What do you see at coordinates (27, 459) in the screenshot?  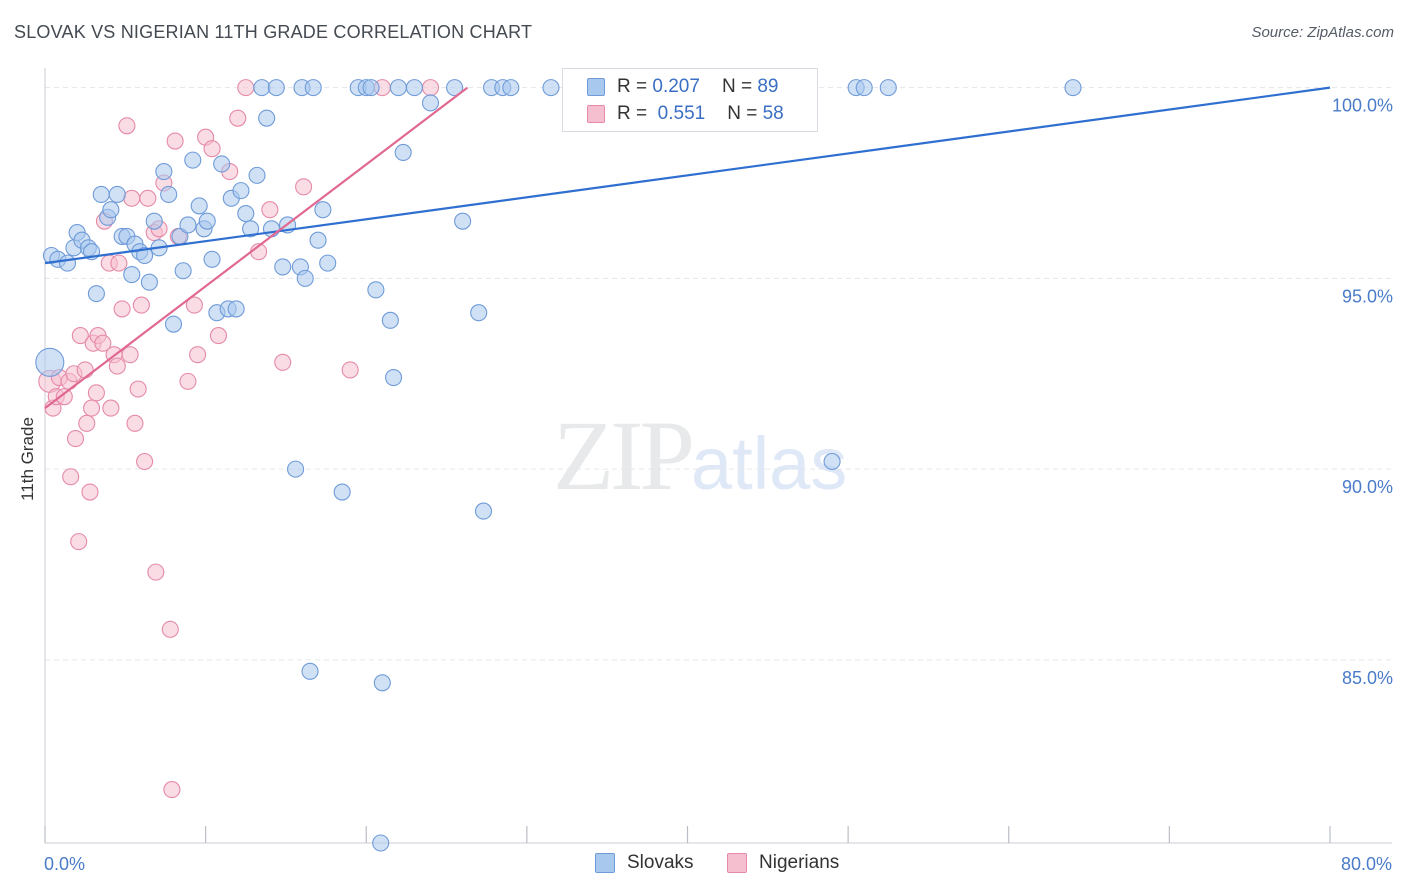 I see `y-axis-label: 11th Grade` at bounding box center [27, 459].